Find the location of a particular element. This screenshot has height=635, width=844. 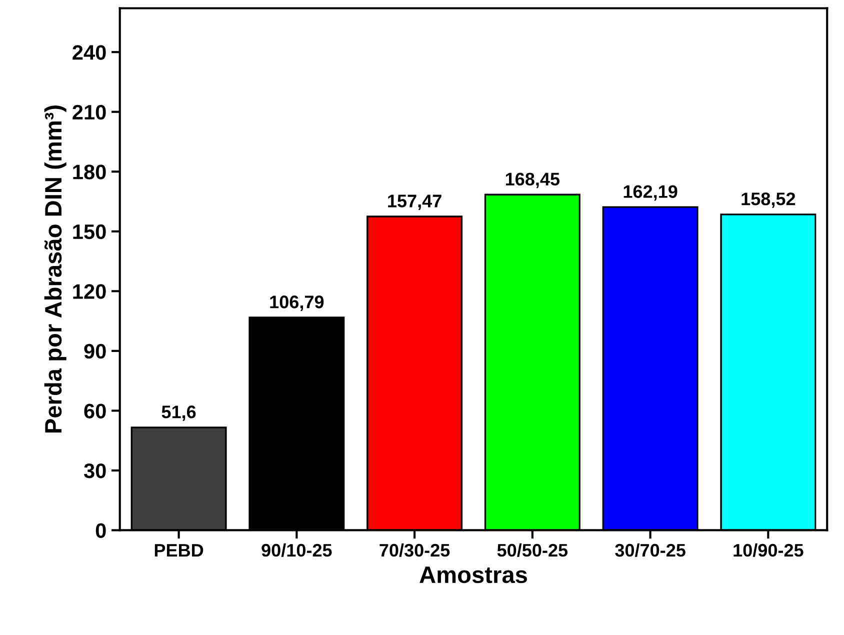

y-tick-label: 30 is located at coordinates (95, 470).